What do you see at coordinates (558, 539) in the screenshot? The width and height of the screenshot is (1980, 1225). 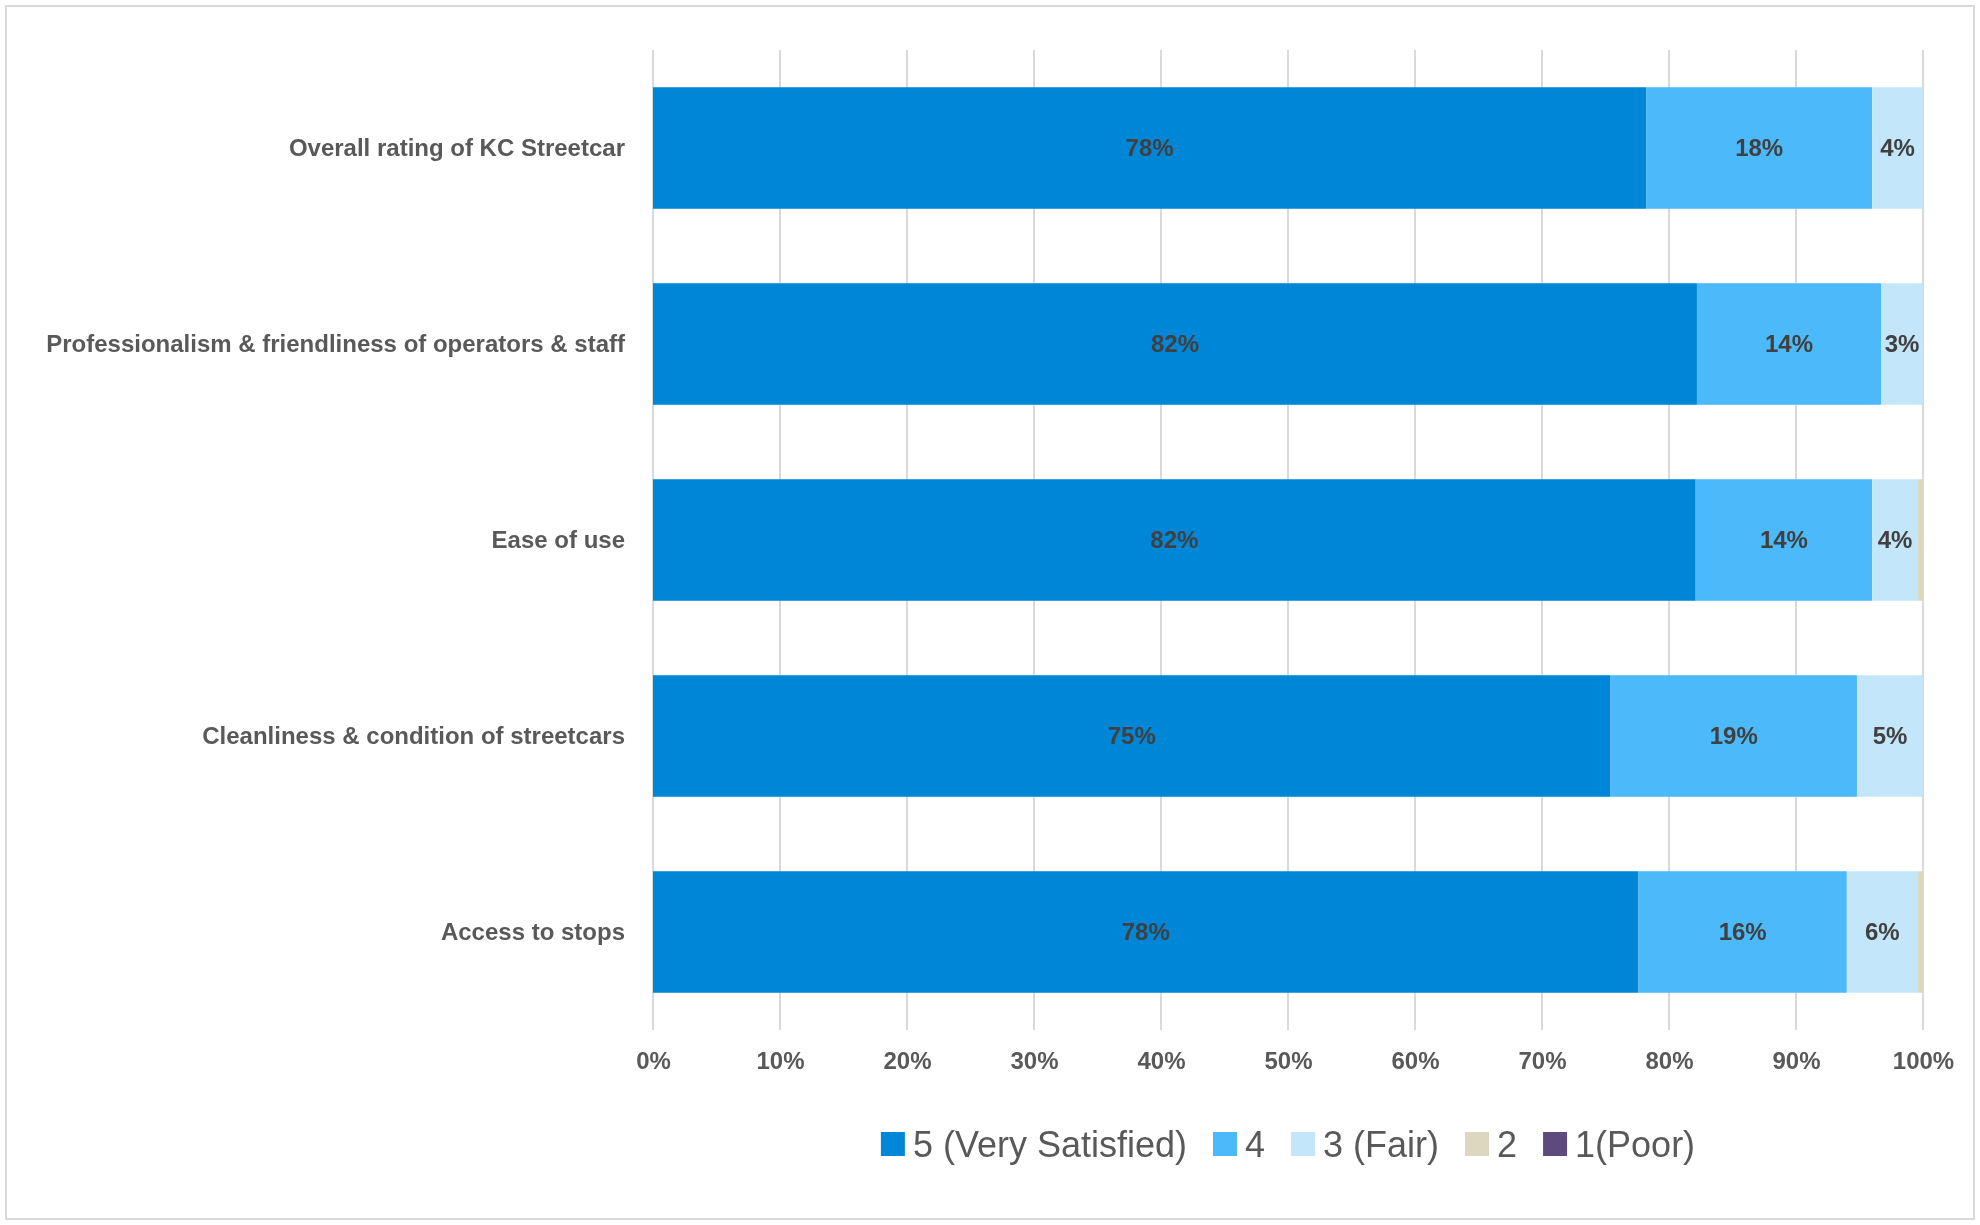 I see `y-tick-label: Ease of use` at bounding box center [558, 539].